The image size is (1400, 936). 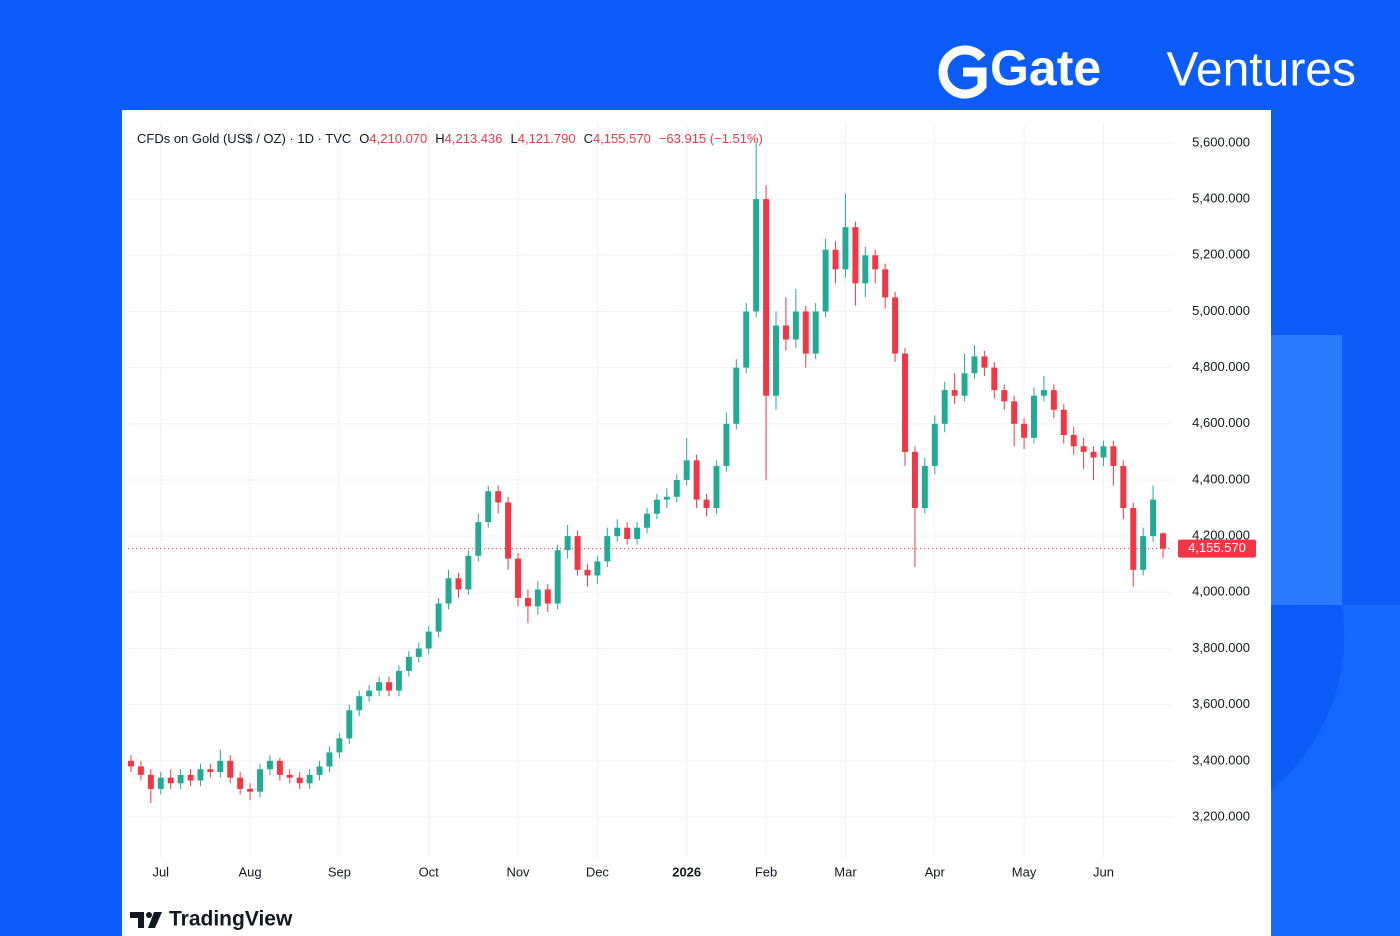 I want to click on x-tick-label: Aug, so click(x=250, y=871).